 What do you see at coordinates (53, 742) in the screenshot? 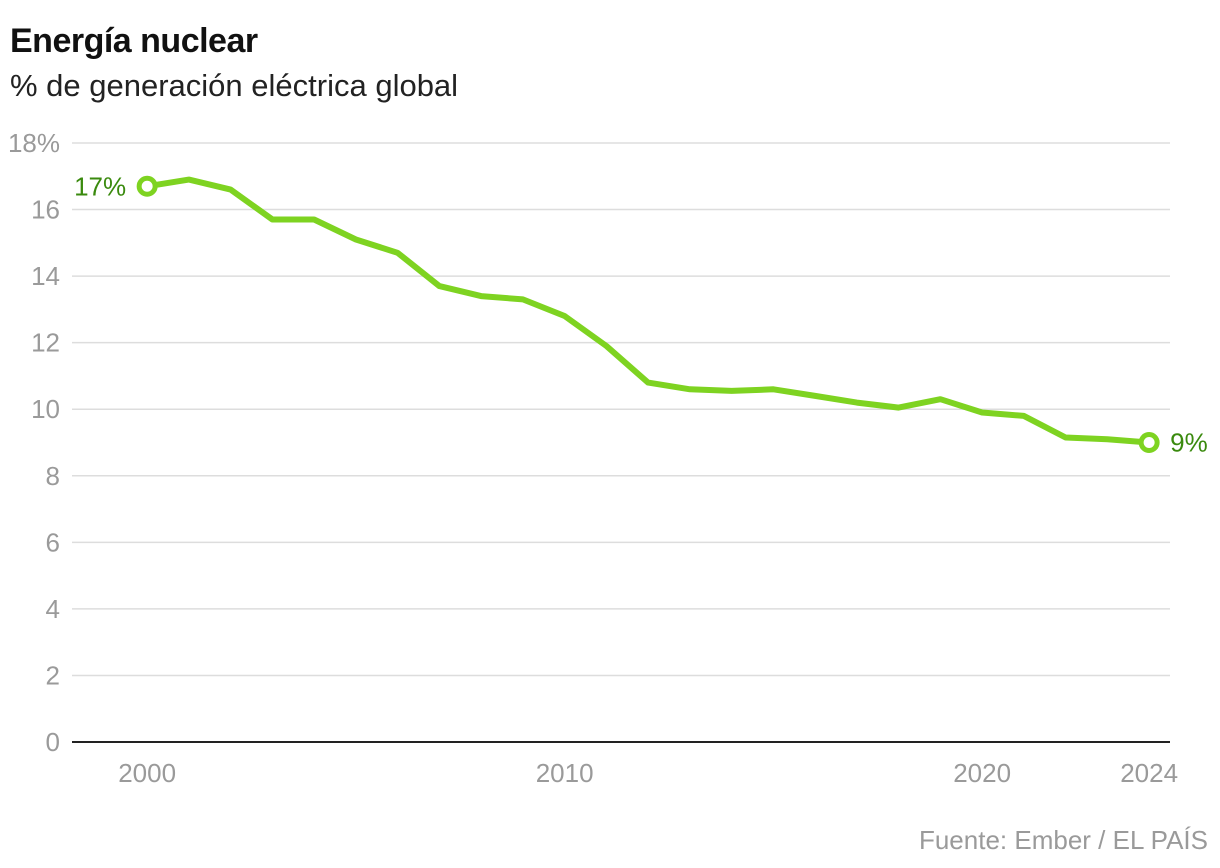
I see `y-tick-label: 0` at bounding box center [53, 742].